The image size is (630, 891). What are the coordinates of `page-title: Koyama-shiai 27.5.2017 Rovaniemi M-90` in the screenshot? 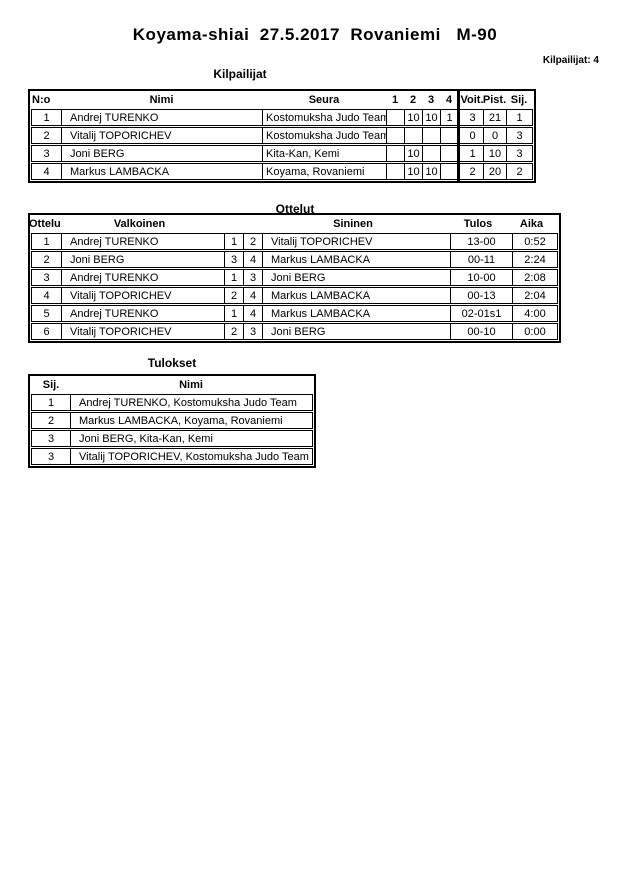 It's located at (315, 34).